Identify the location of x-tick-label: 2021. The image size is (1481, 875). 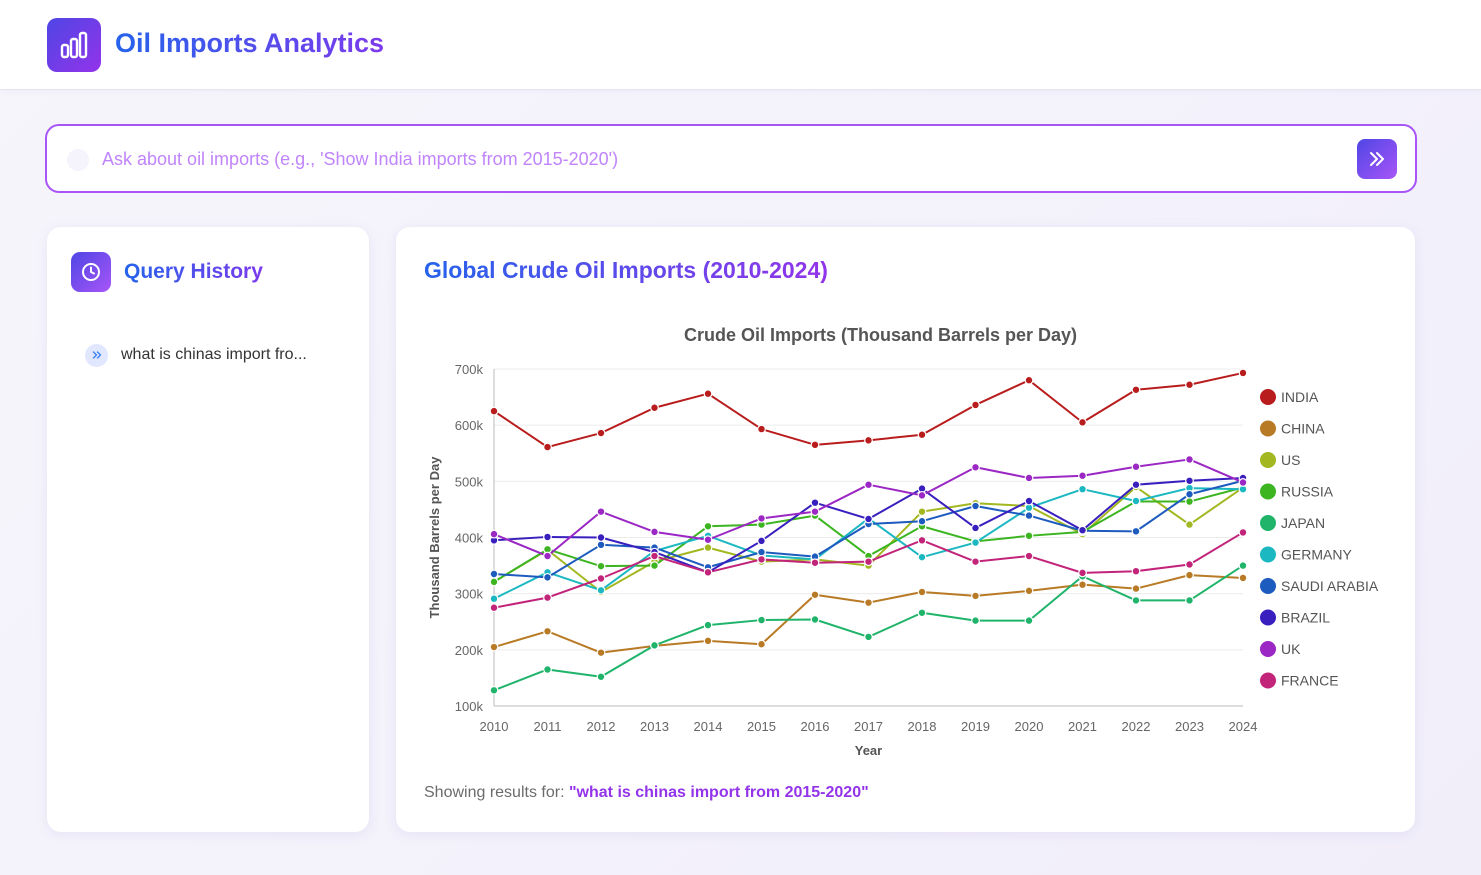
(1082, 726).